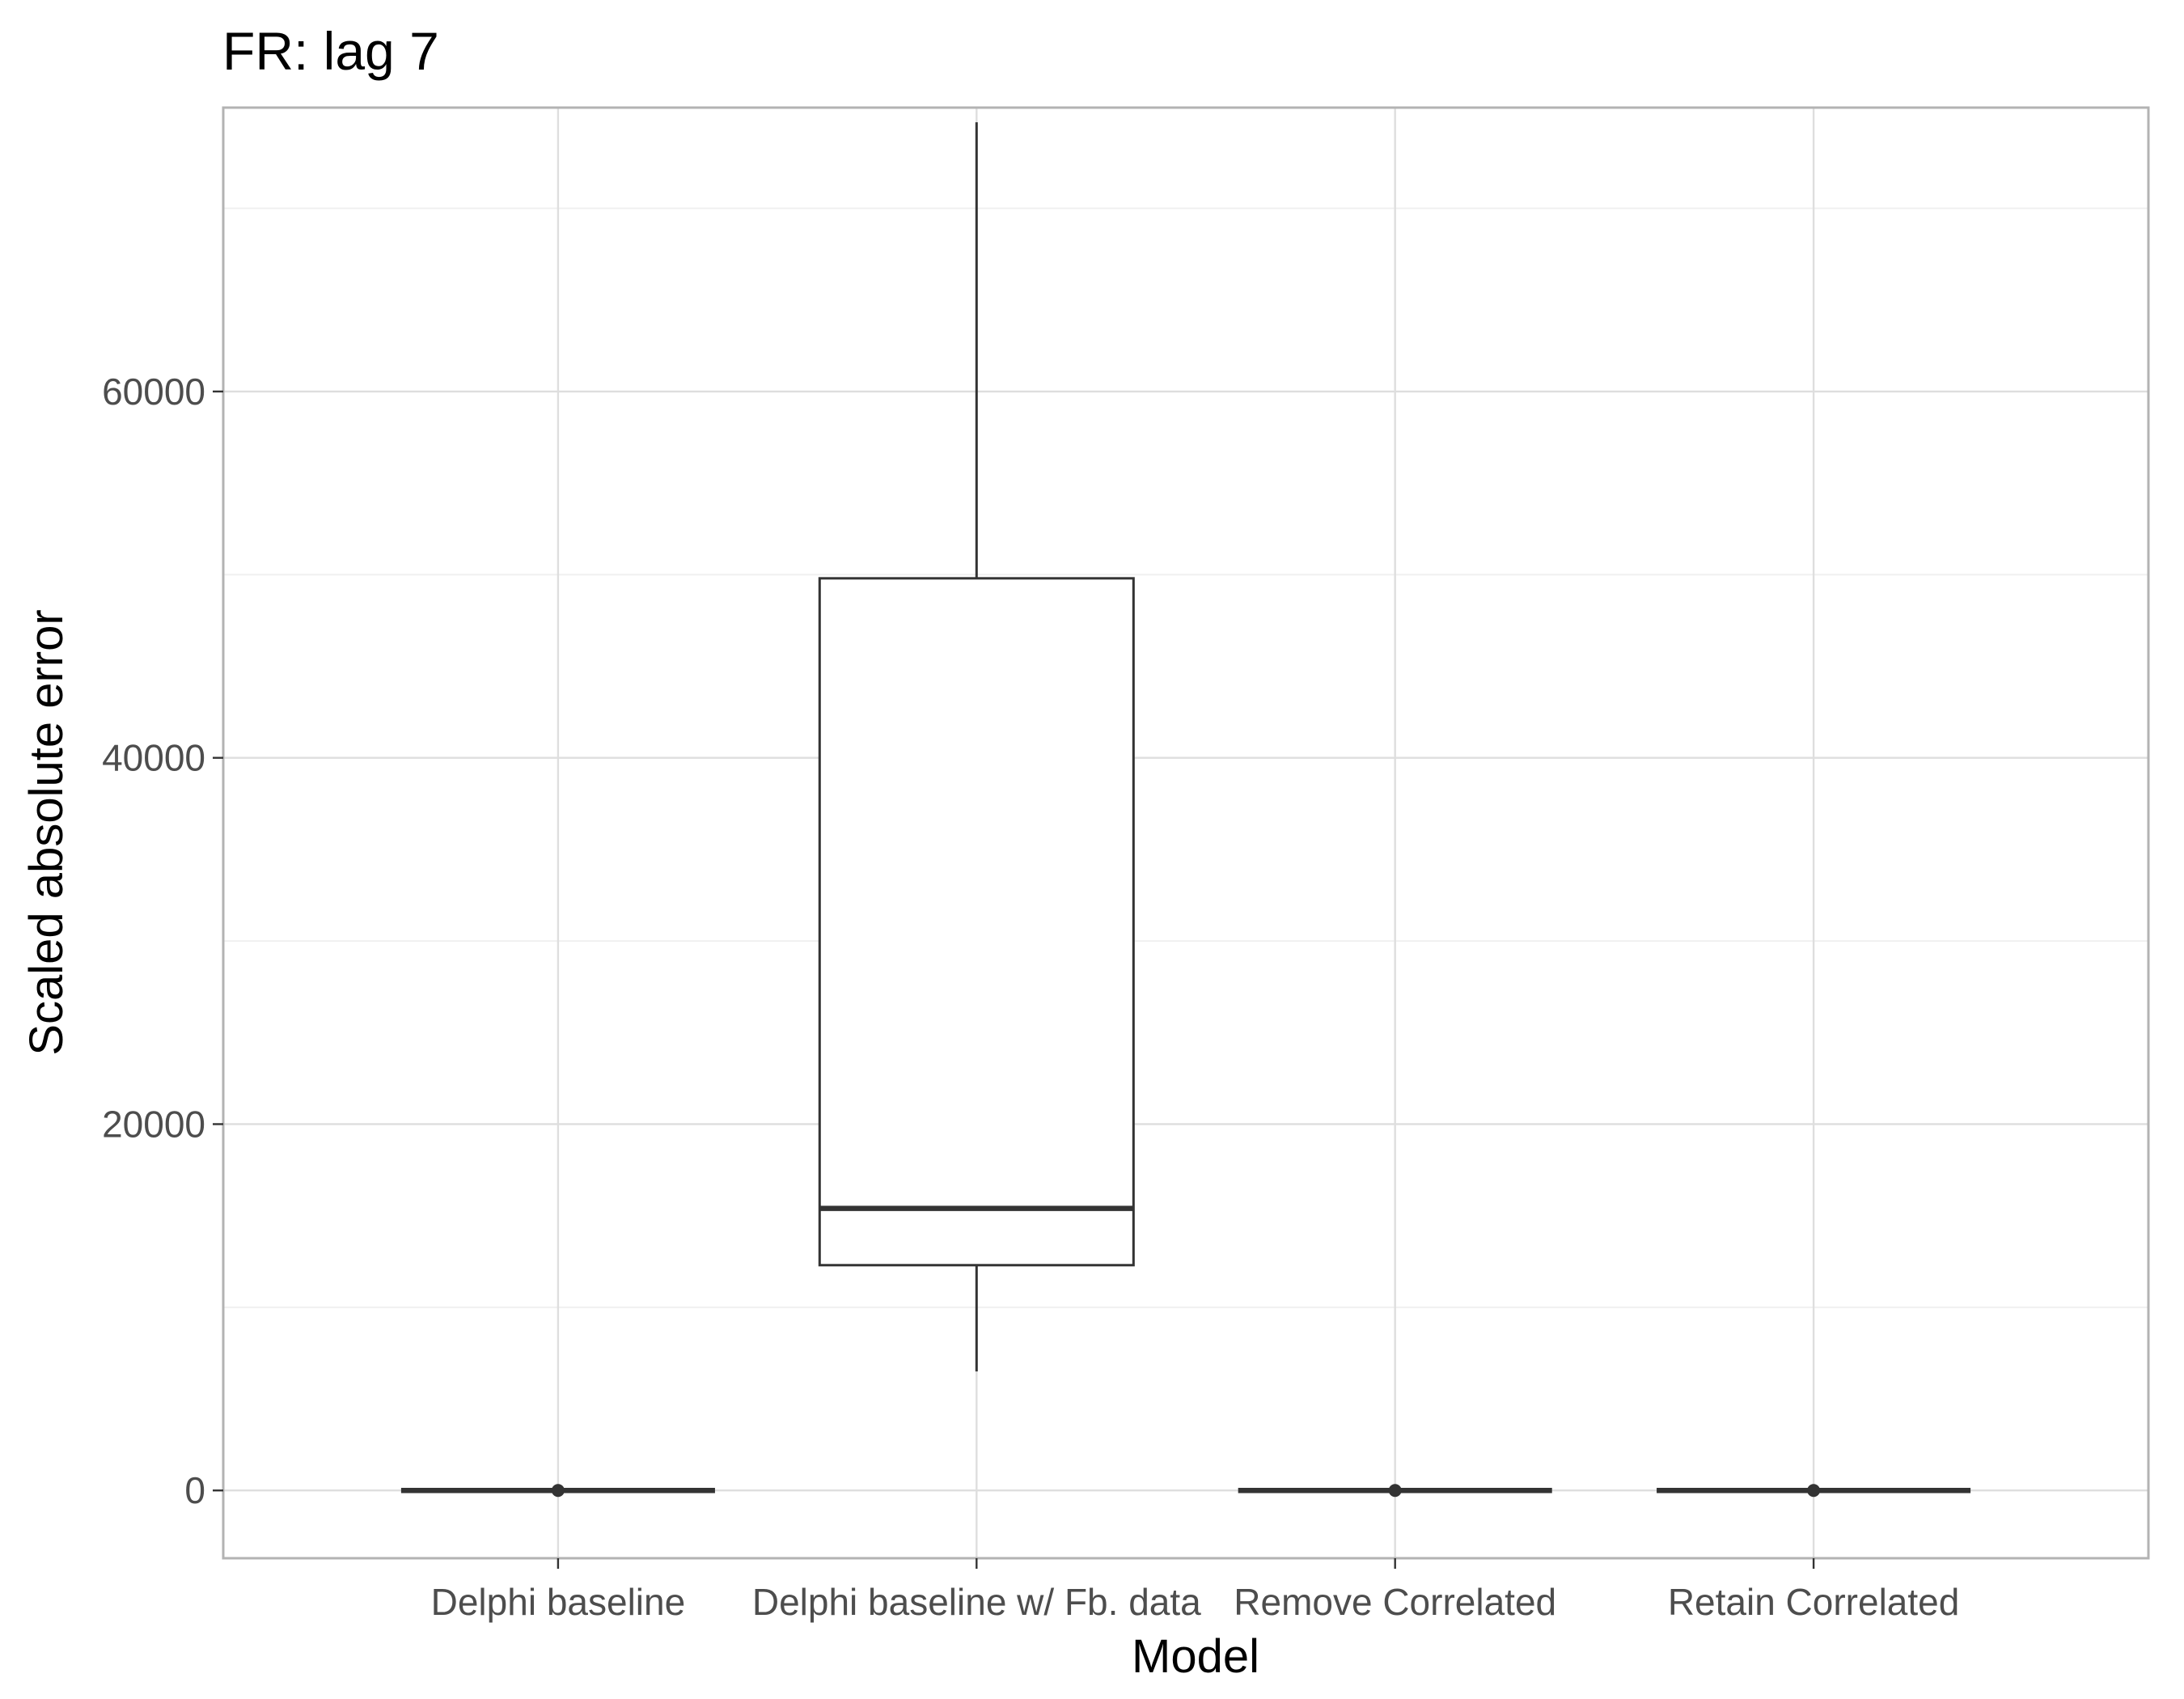  Describe the element at coordinates (153, 392) in the screenshot. I see `y-tick-label: 60000` at that location.